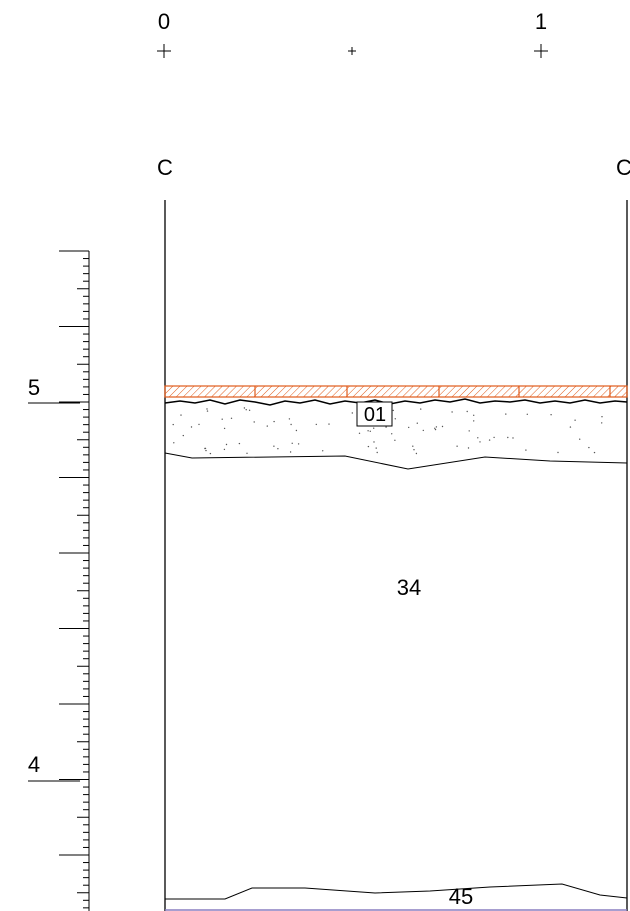 This screenshot has width=630, height=911. I want to click on layer-34-label: 34, so click(409, 587).